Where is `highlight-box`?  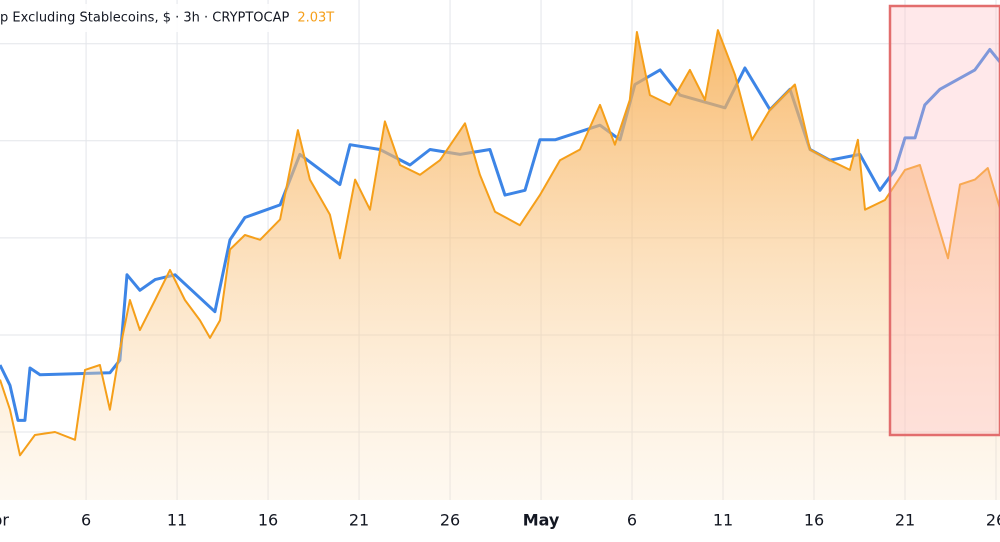 highlight-box is located at coordinates (944, 220).